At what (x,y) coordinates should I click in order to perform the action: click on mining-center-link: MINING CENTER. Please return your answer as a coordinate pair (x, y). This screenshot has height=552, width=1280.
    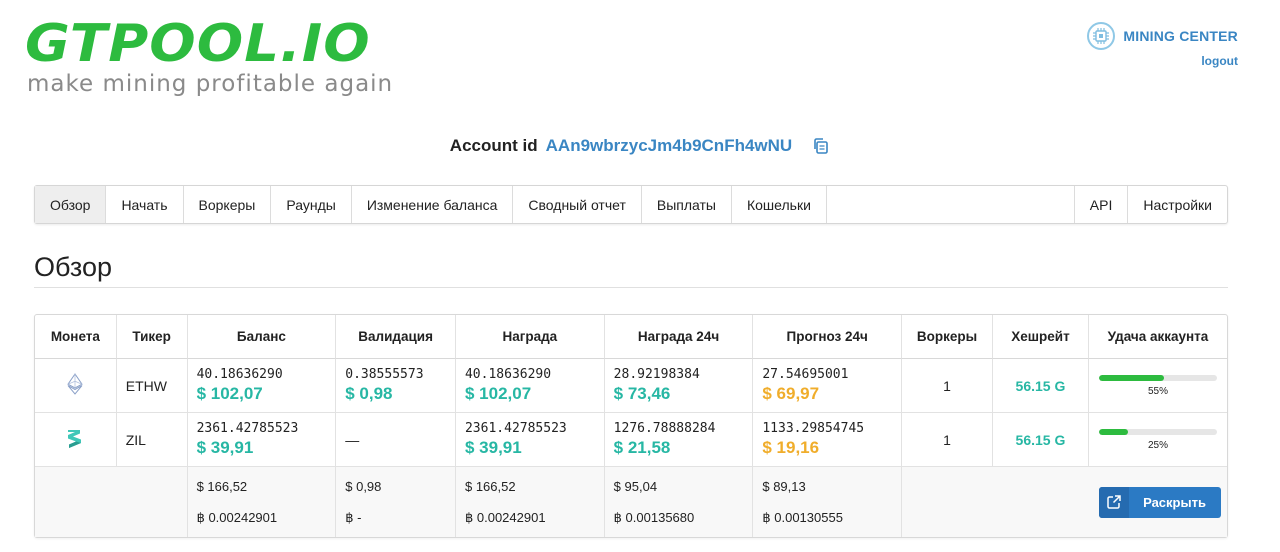
    Looking at the image, I should click on (1162, 36).